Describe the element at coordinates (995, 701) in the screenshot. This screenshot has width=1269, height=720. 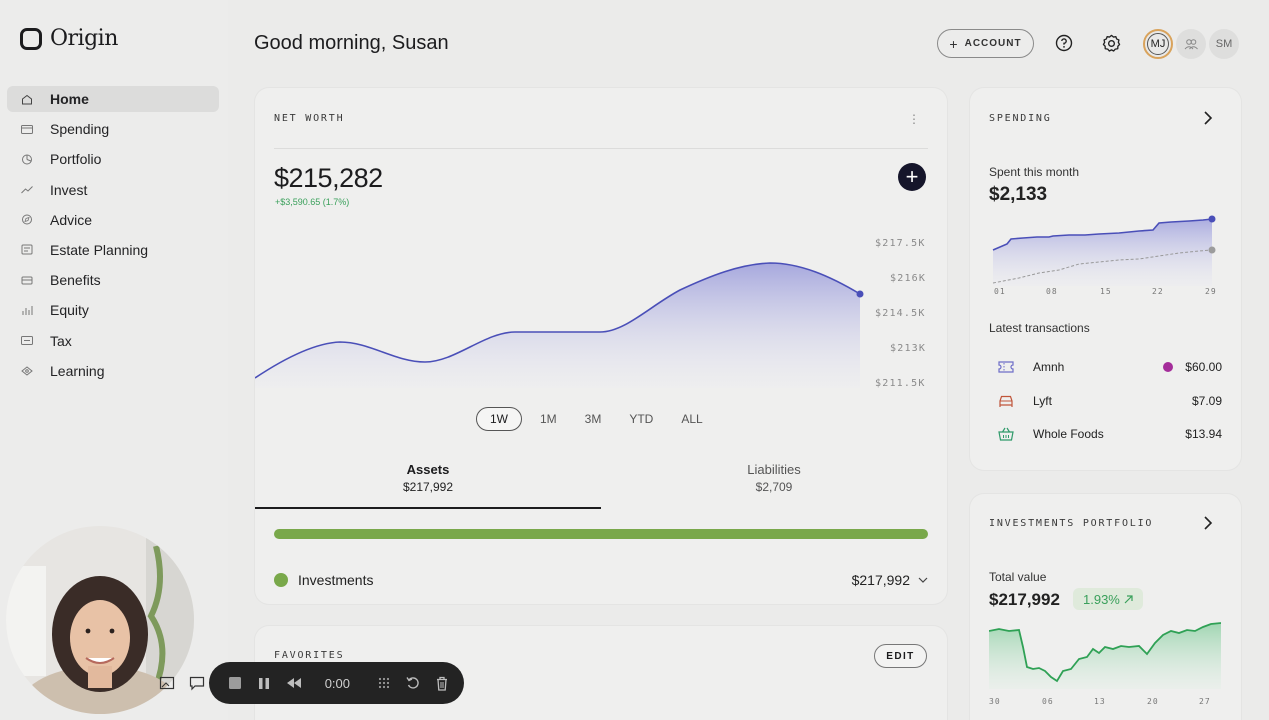
I see `x-tick-label: 30` at that location.